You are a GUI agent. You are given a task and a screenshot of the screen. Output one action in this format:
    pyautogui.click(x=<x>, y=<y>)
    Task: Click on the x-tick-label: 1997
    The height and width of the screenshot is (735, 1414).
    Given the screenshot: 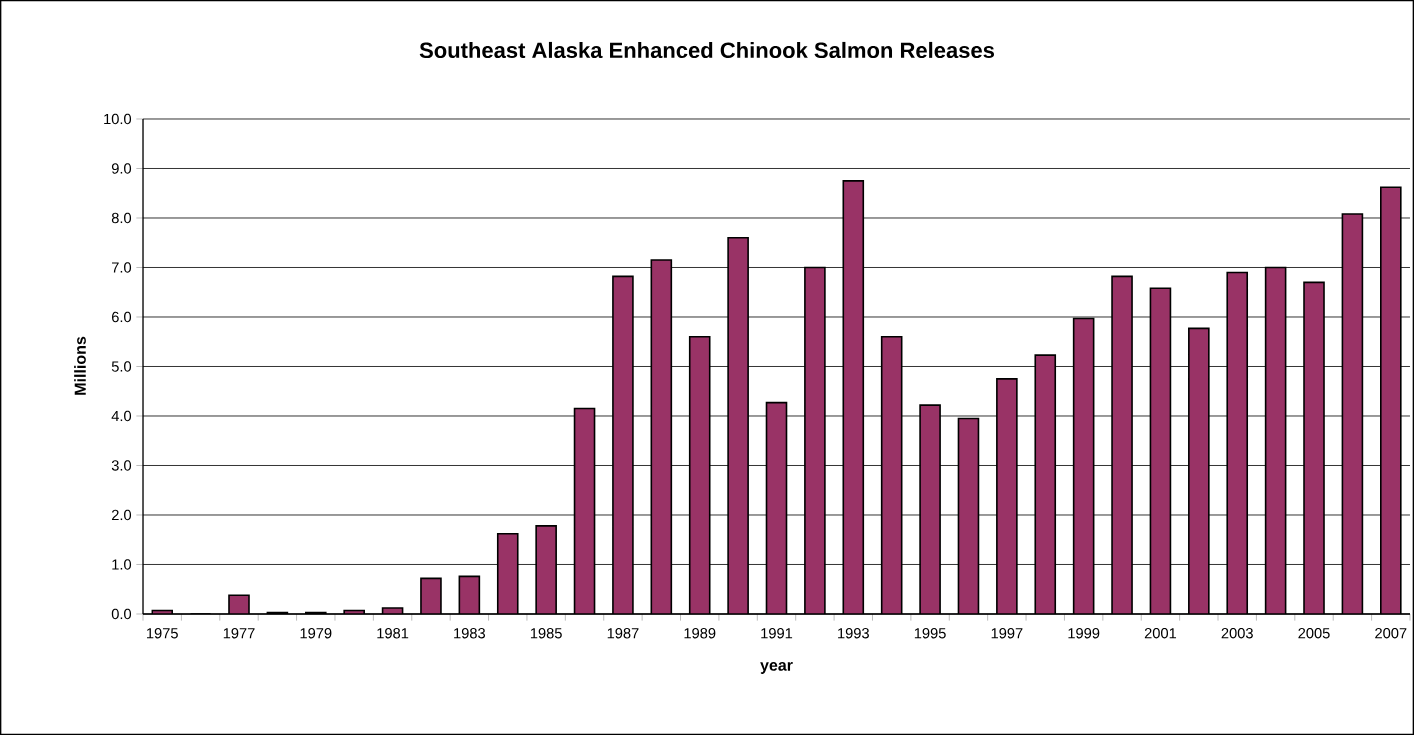 What is the action you would take?
    pyautogui.click(x=1007, y=633)
    